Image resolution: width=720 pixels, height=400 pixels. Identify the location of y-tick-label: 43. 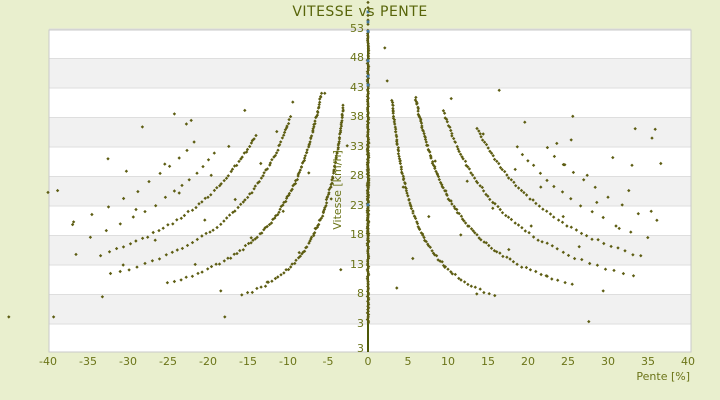
(357, 87).